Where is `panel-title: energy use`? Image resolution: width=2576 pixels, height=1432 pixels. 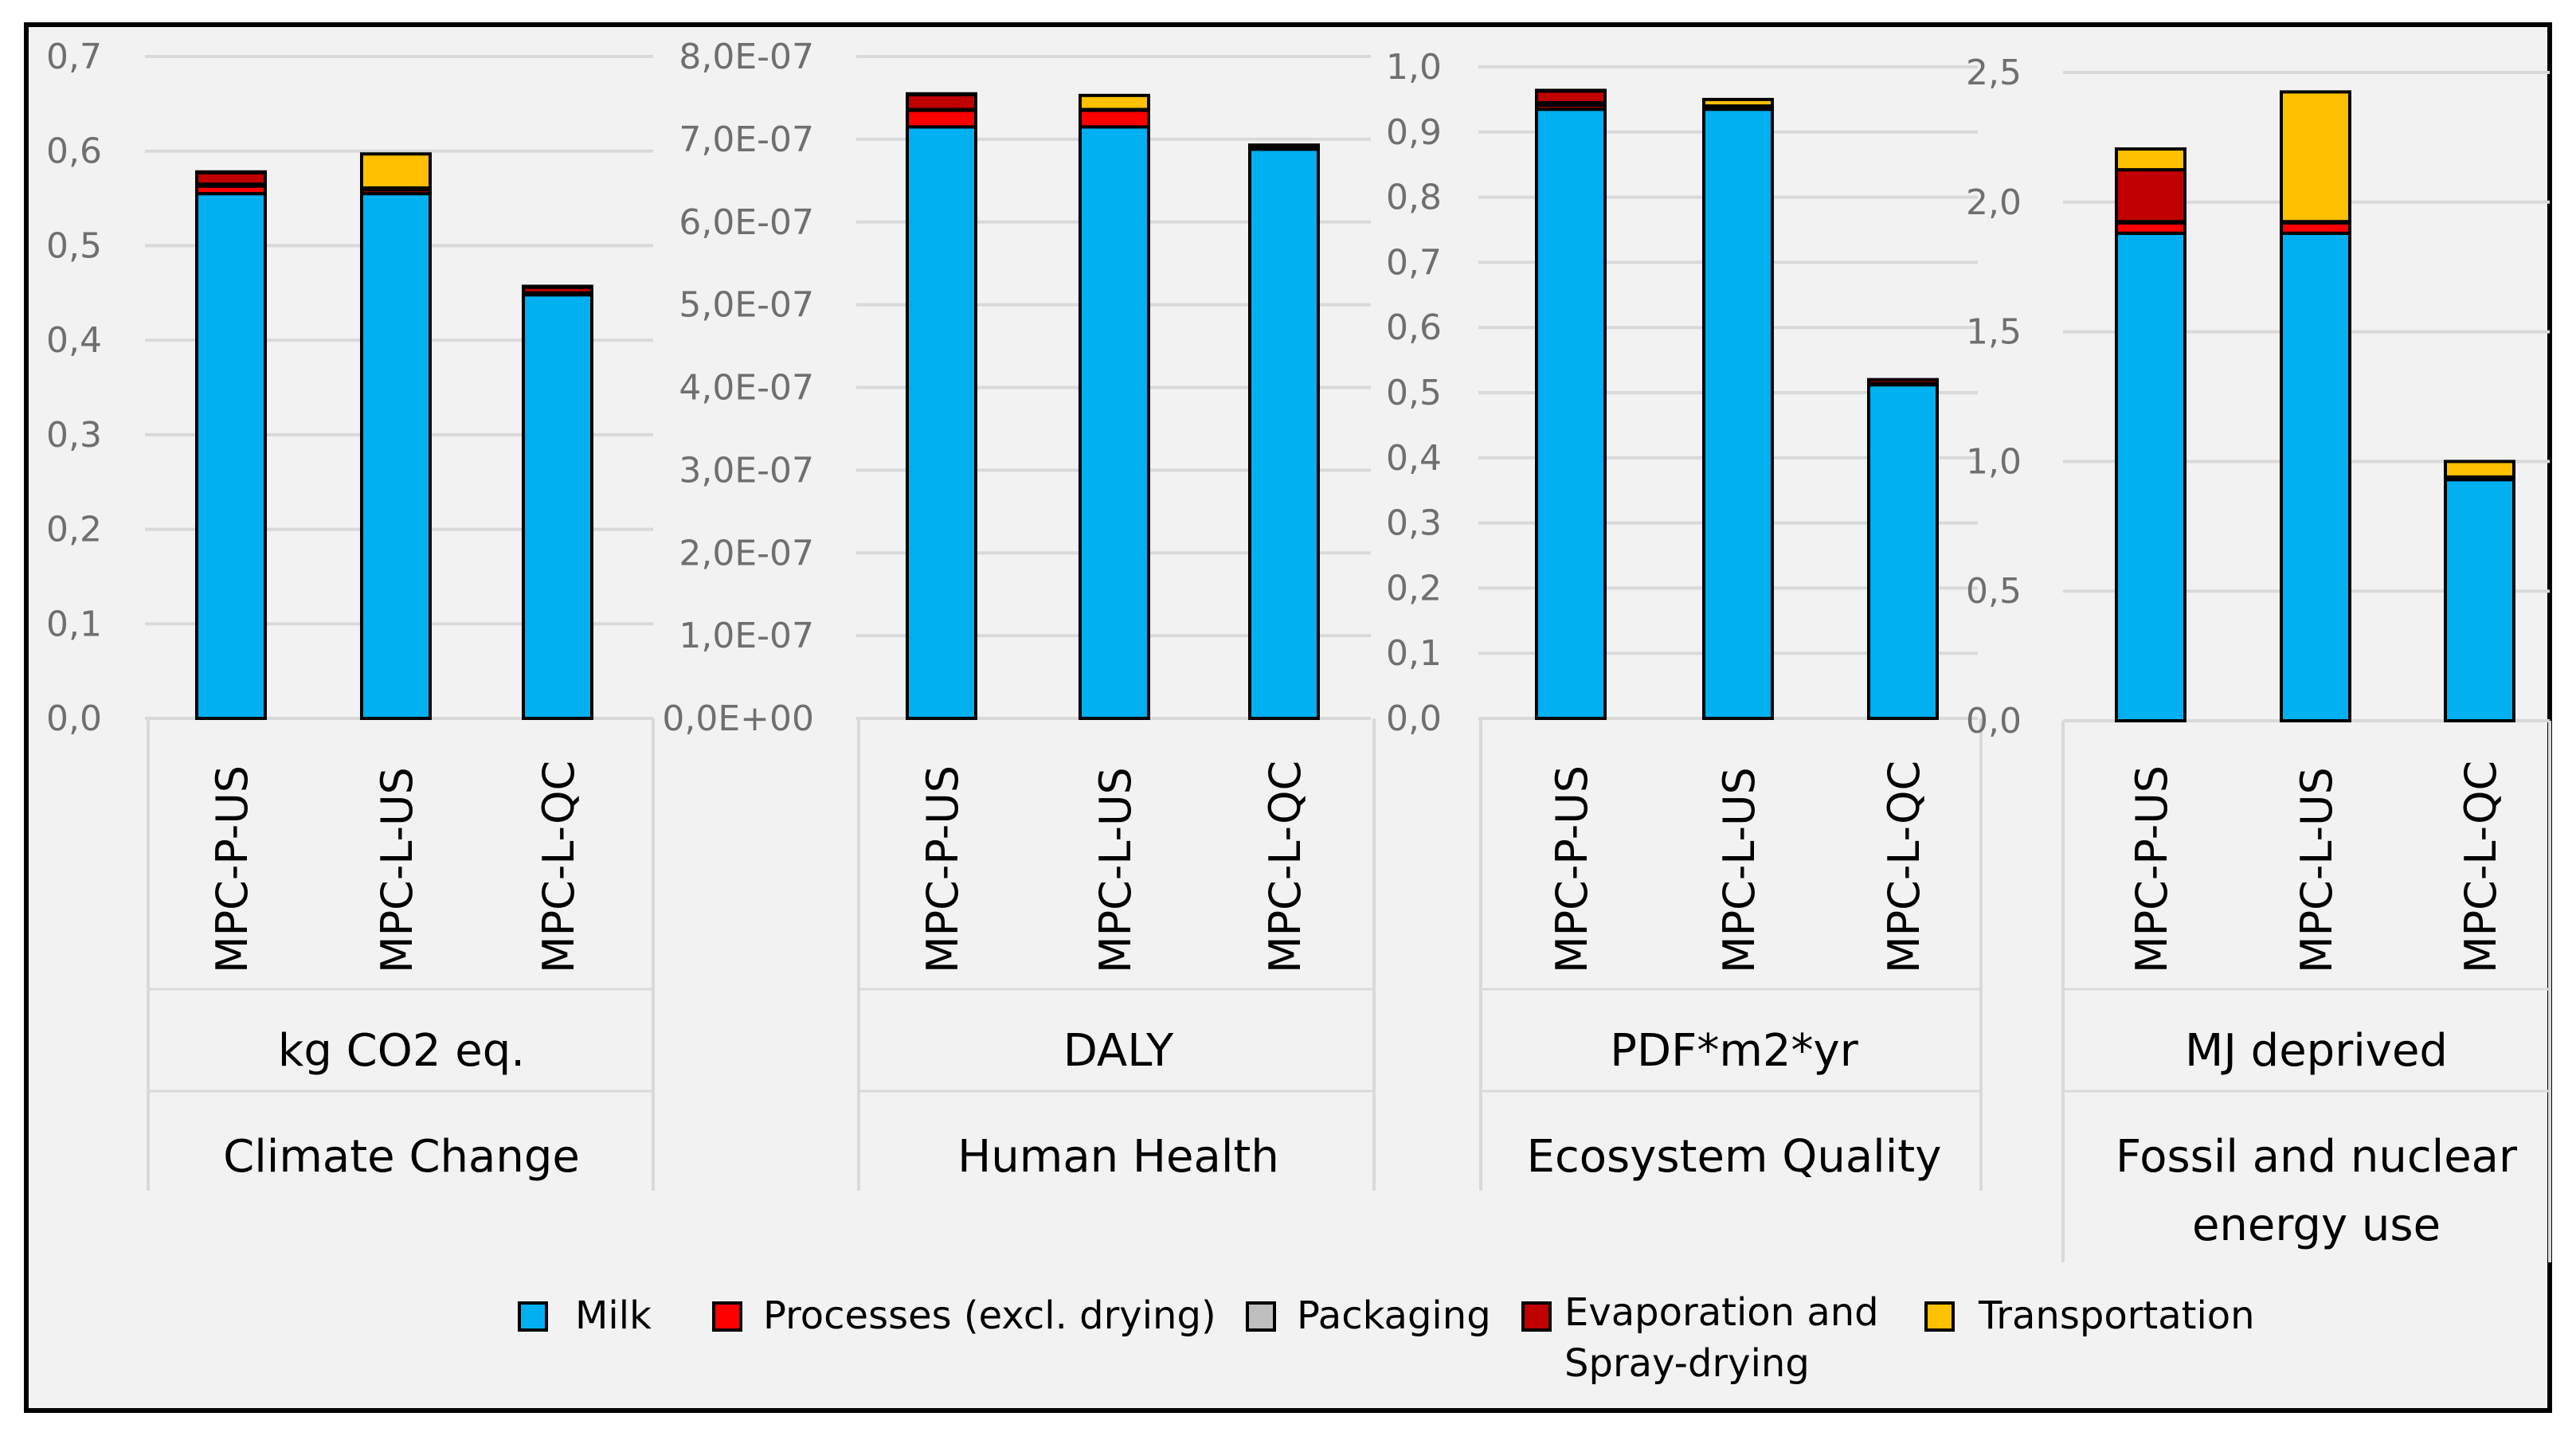 panel-title: energy use is located at coordinates (2316, 1225).